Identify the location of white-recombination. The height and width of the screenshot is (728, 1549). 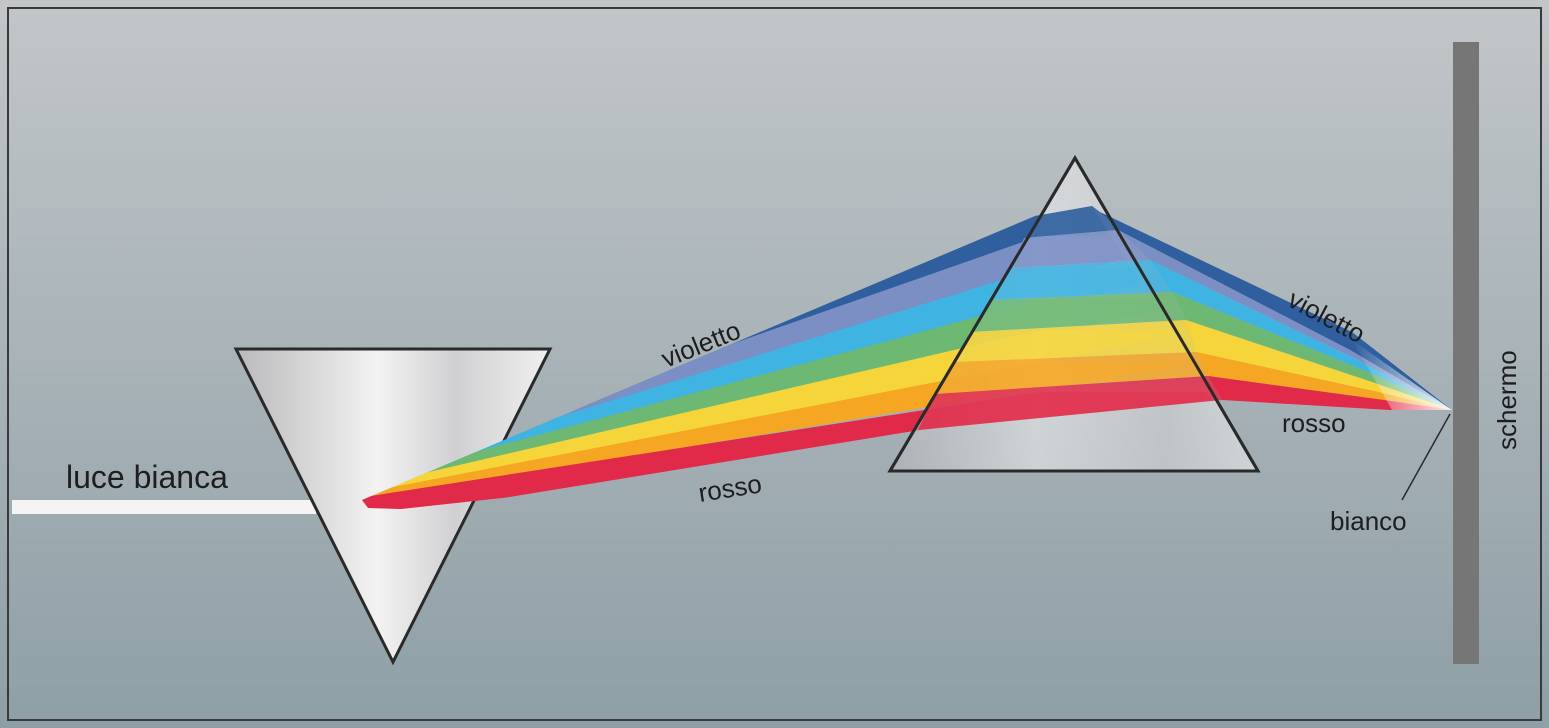
(1402, 375).